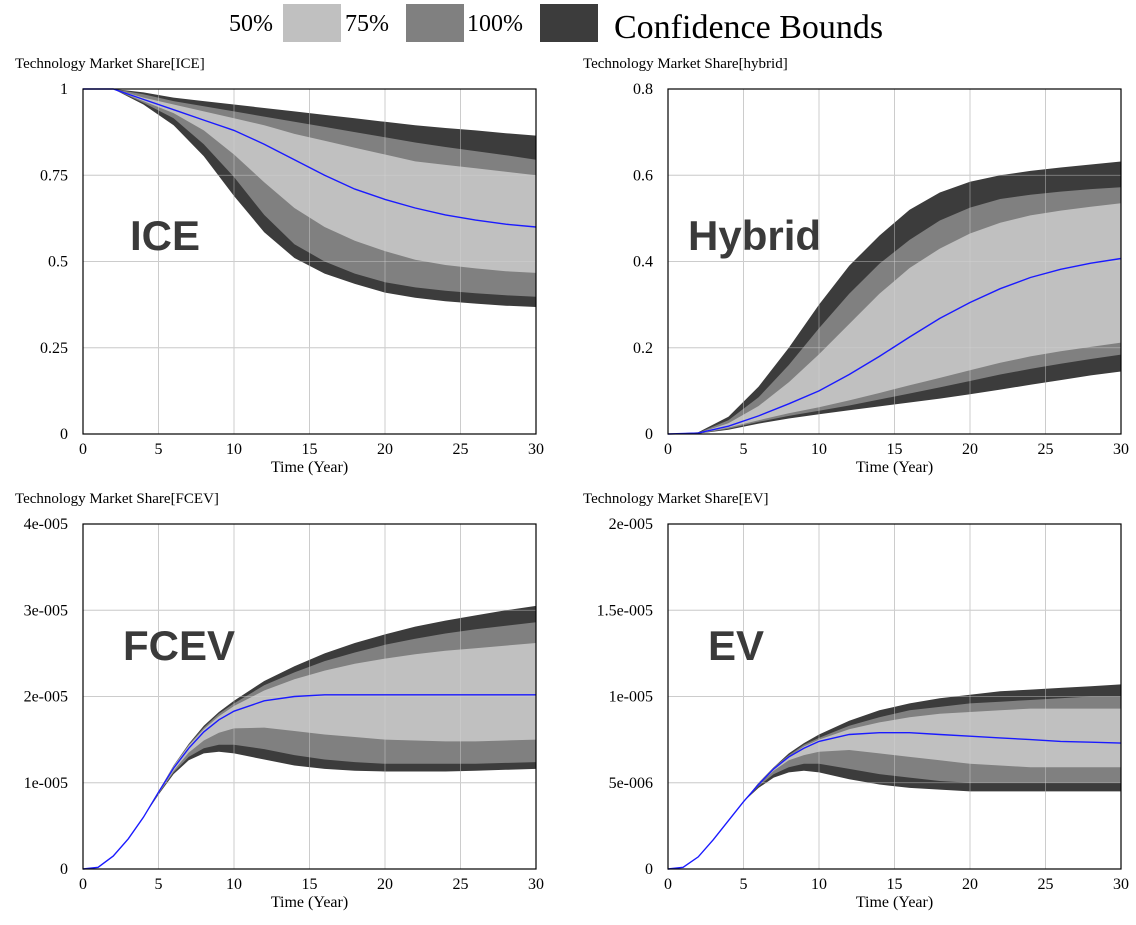 This screenshot has width=1136, height=925. I want to click on y-tick-label: 1, so click(64, 89).